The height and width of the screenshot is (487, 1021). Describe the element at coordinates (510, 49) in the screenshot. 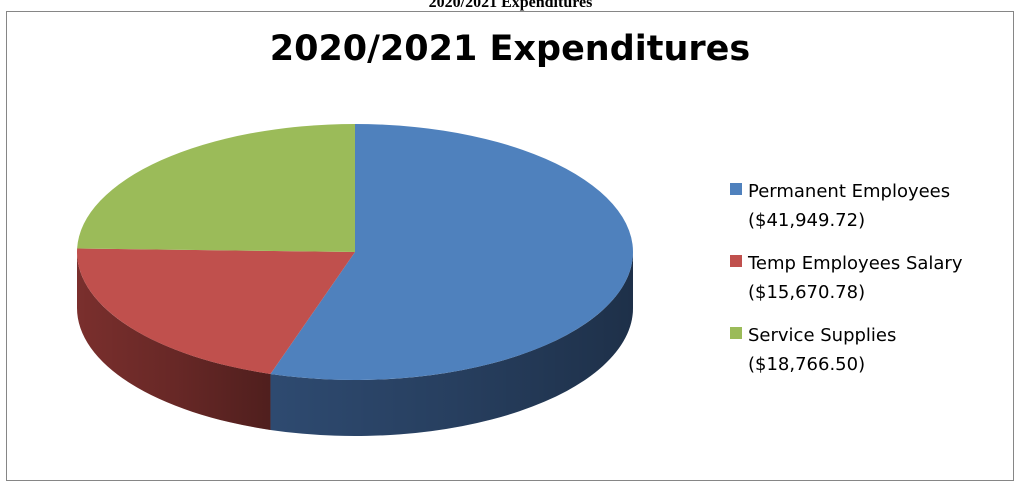

I see `chart-title: 2020/2021 Expenditures` at that location.